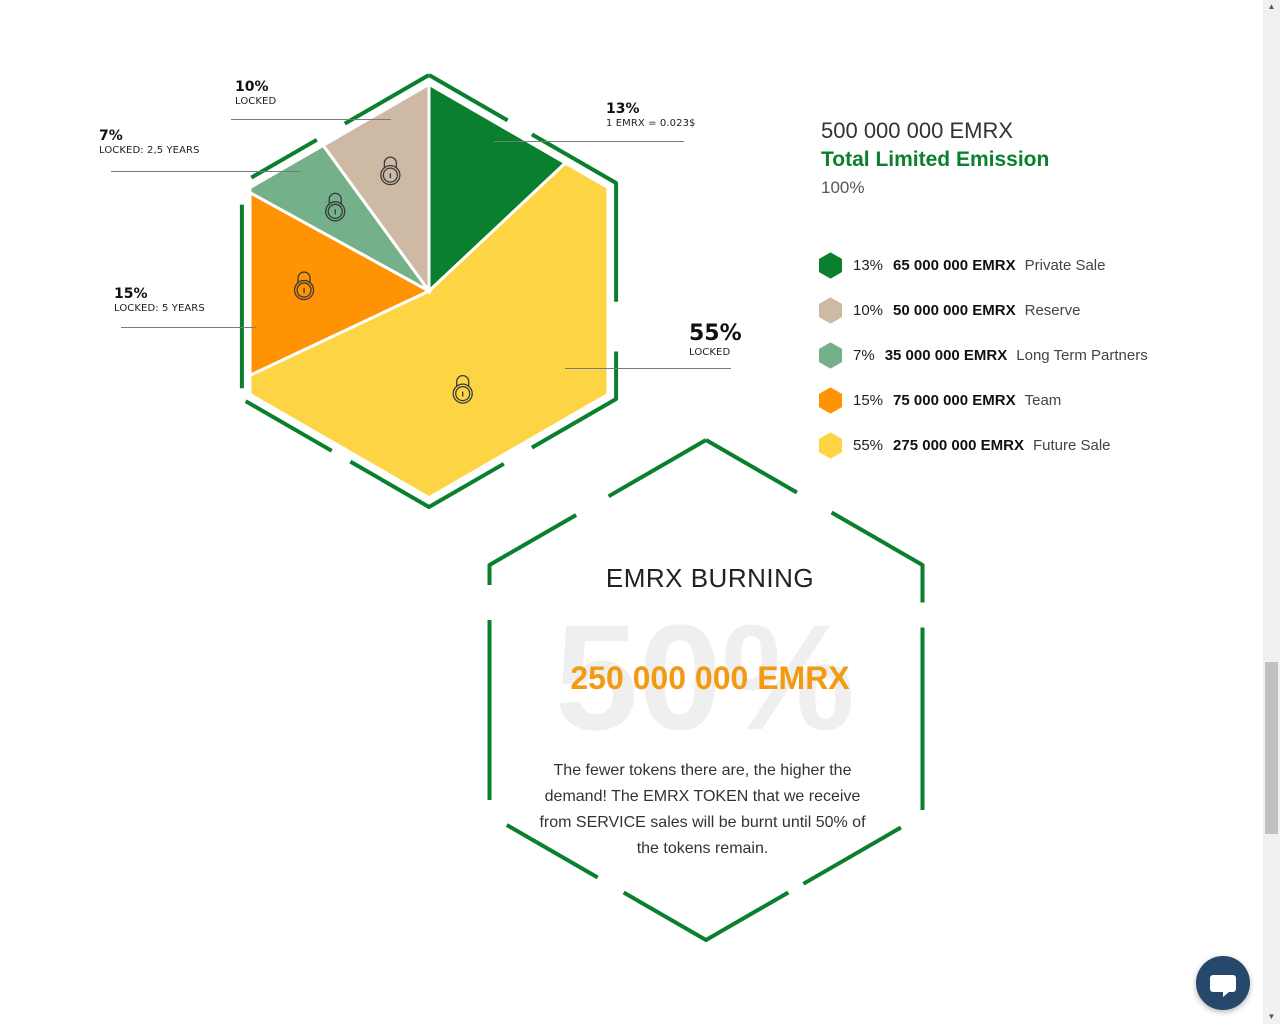 The width and height of the screenshot is (1280, 1024). What do you see at coordinates (1271, 512) in the screenshot?
I see `page-scrollbar: ▲ ▼` at bounding box center [1271, 512].